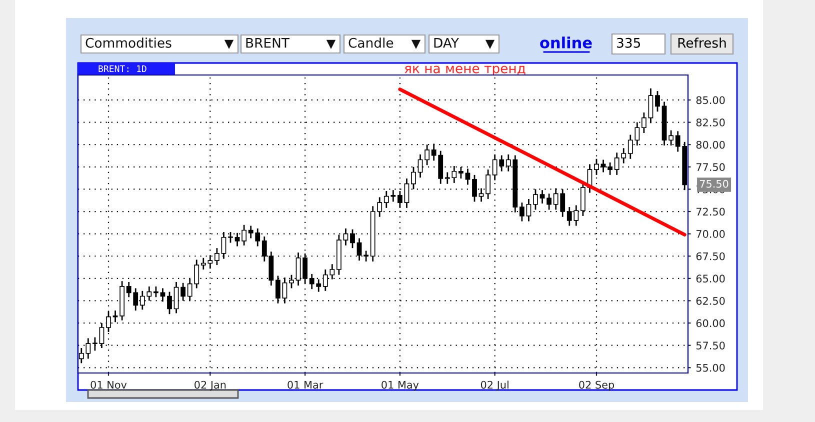 This screenshot has height=422, width=815. Describe the element at coordinates (710, 278) in the screenshot. I see `y-tick-label: 65.00` at that location.